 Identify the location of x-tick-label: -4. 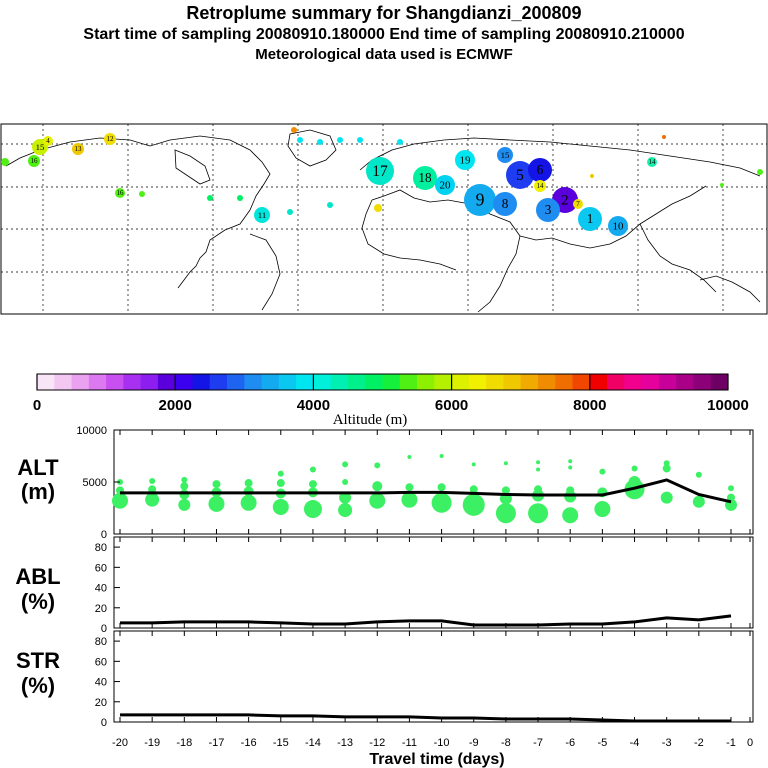
(635, 743).